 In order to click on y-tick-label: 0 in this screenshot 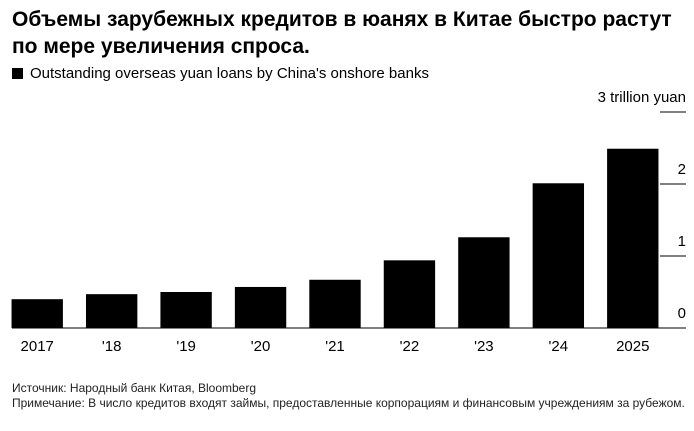, I will do `click(682, 313)`.